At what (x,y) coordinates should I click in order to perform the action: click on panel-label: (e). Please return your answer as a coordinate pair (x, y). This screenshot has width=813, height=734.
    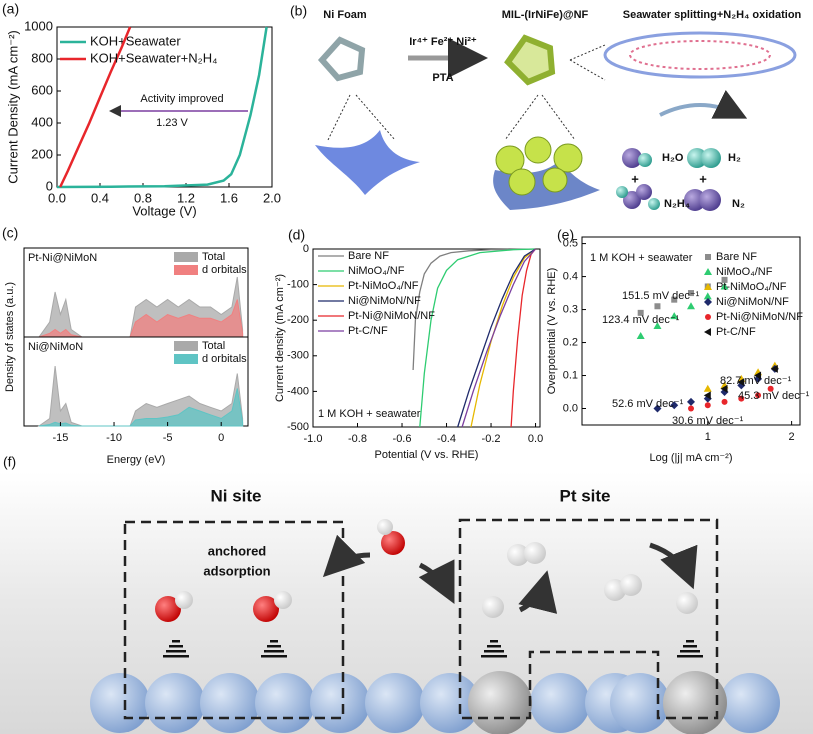
    Looking at the image, I should click on (565, 235).